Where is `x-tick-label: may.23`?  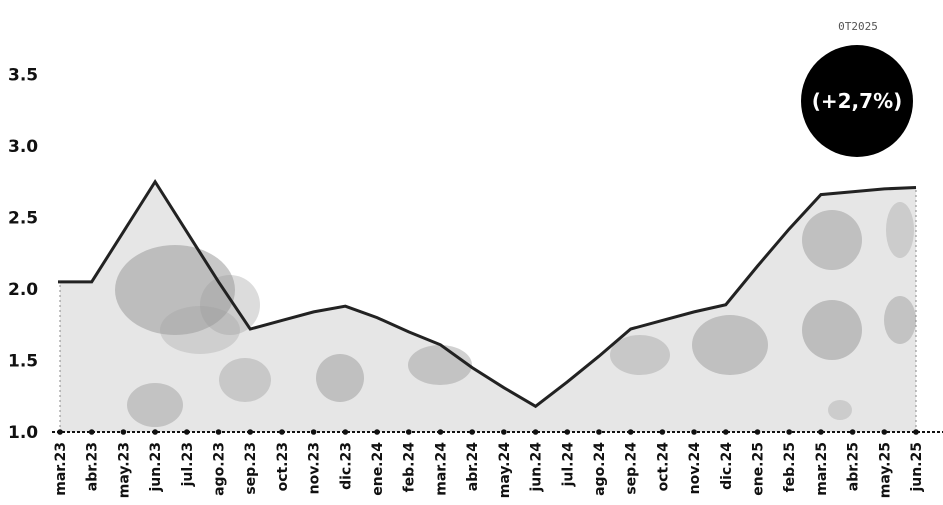
x-tick-label: may.23 is located at coordinates (124, 470).